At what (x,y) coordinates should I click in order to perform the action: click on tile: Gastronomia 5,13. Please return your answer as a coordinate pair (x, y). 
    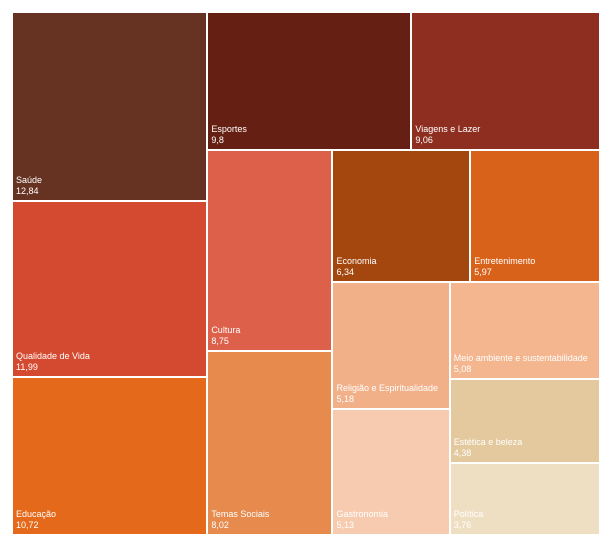
    Looking at the image, I should click on (391, 472).